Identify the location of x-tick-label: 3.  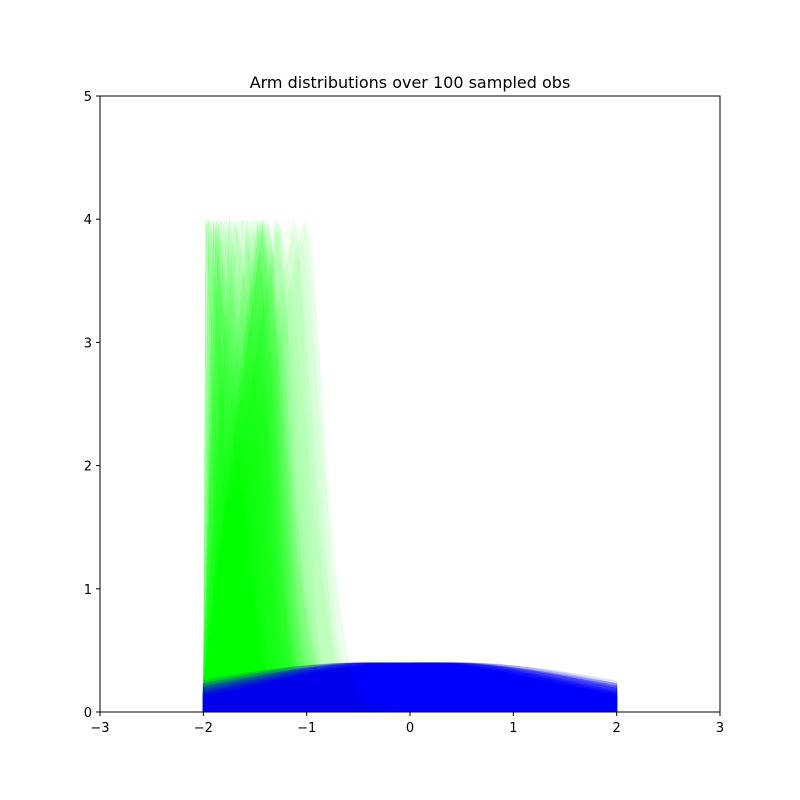
(720, 728).